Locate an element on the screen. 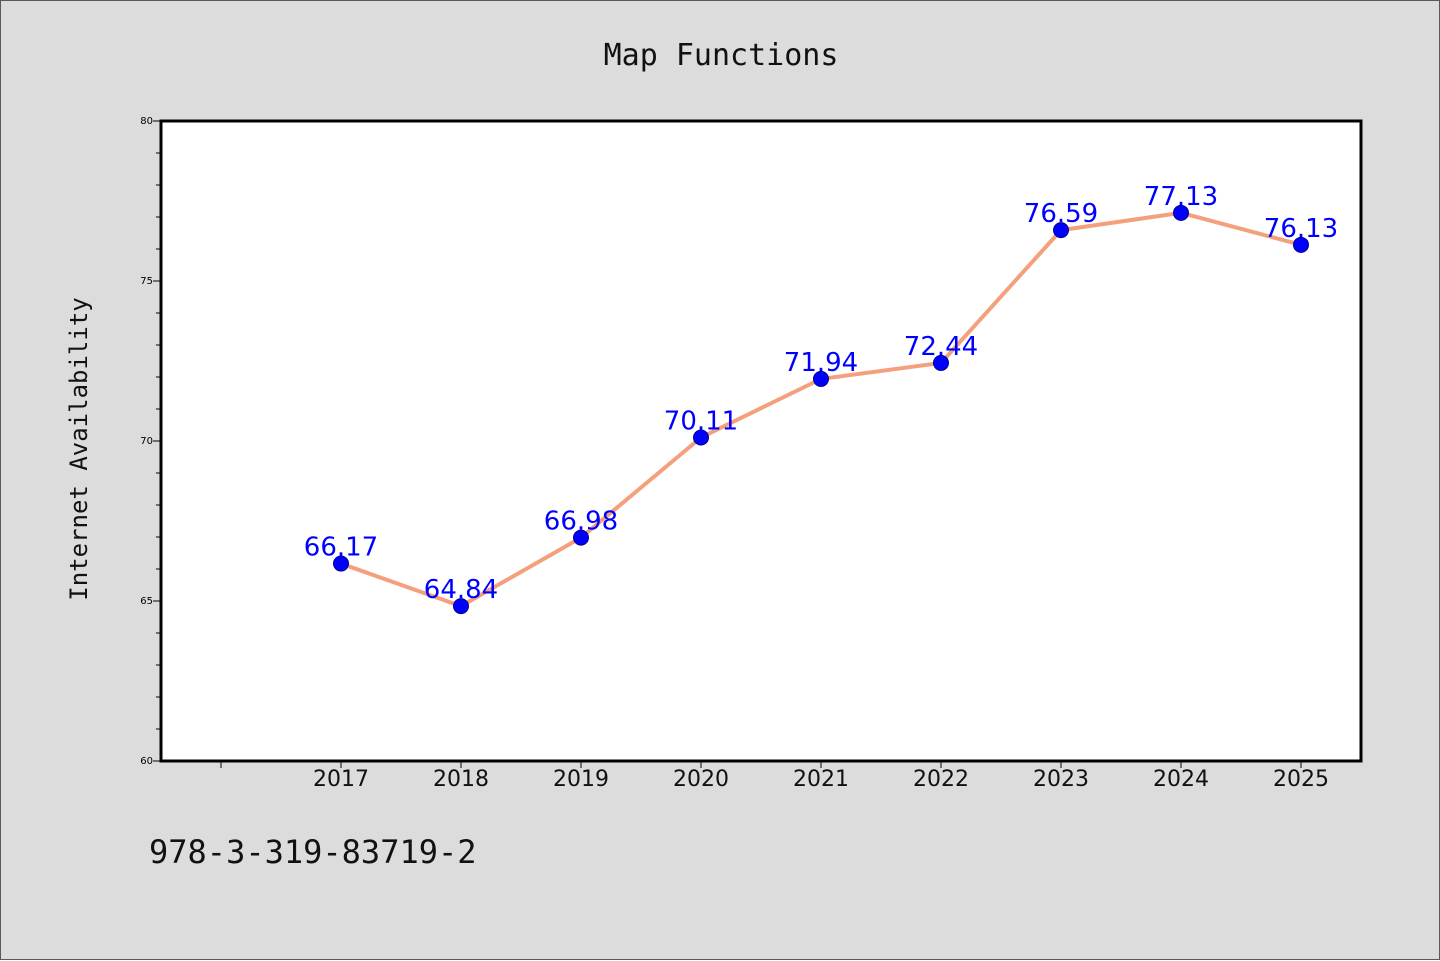  y-tick-label: 75 is located at coordinates (146, 281).